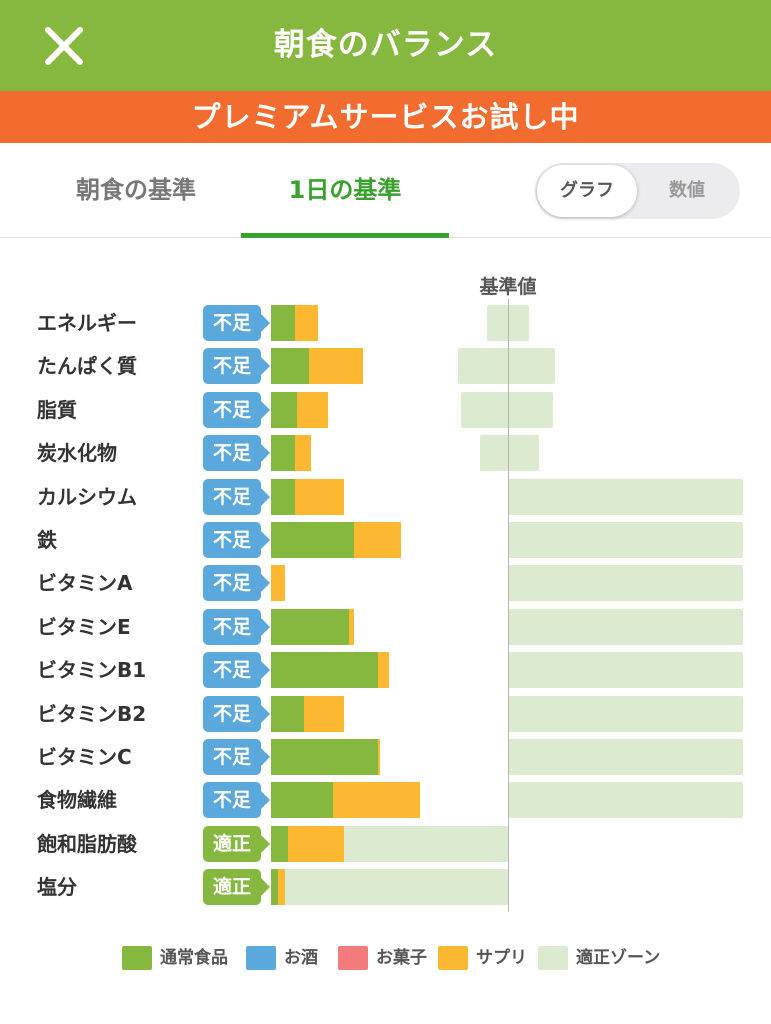 This screenshot has height=1024, width=771. I want to click on tab-breakfast-standard: 朝食の基準, so click(136, 190).